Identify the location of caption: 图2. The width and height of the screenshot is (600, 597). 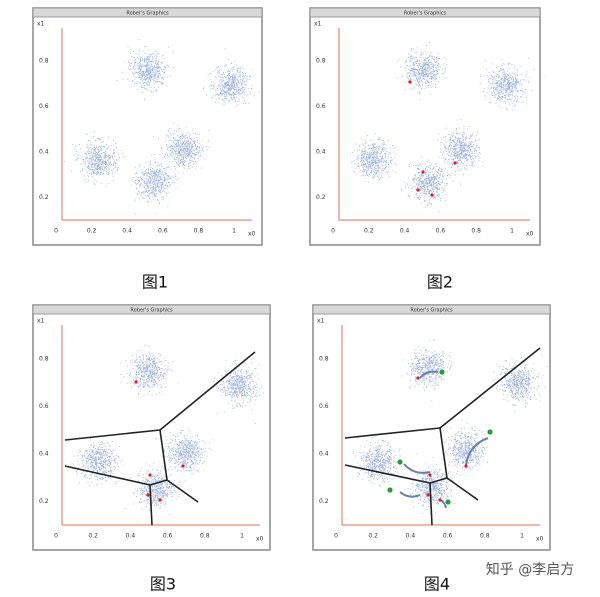
(440, 282).